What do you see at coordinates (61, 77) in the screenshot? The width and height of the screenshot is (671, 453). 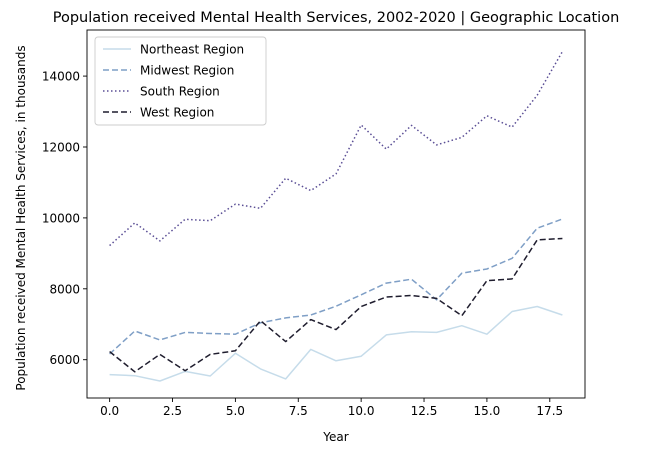 I see `y-tick-label: 14000` at bounding box center [61, 77].